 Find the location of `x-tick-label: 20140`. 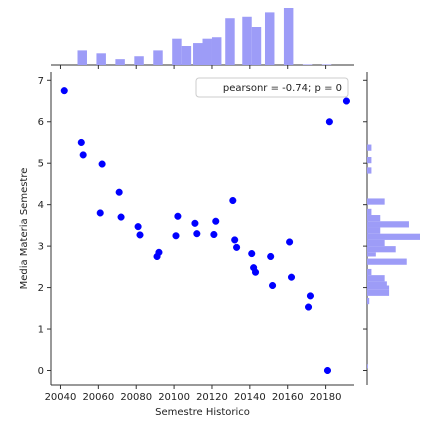

x-tick-label: 20140 is located at coordinates (250, 397).